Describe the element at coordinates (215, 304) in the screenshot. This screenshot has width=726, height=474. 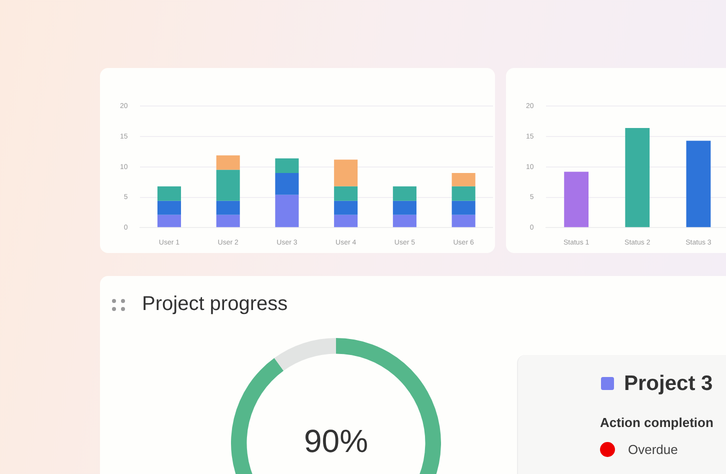
I see `chart-title: Project progress` at that location.